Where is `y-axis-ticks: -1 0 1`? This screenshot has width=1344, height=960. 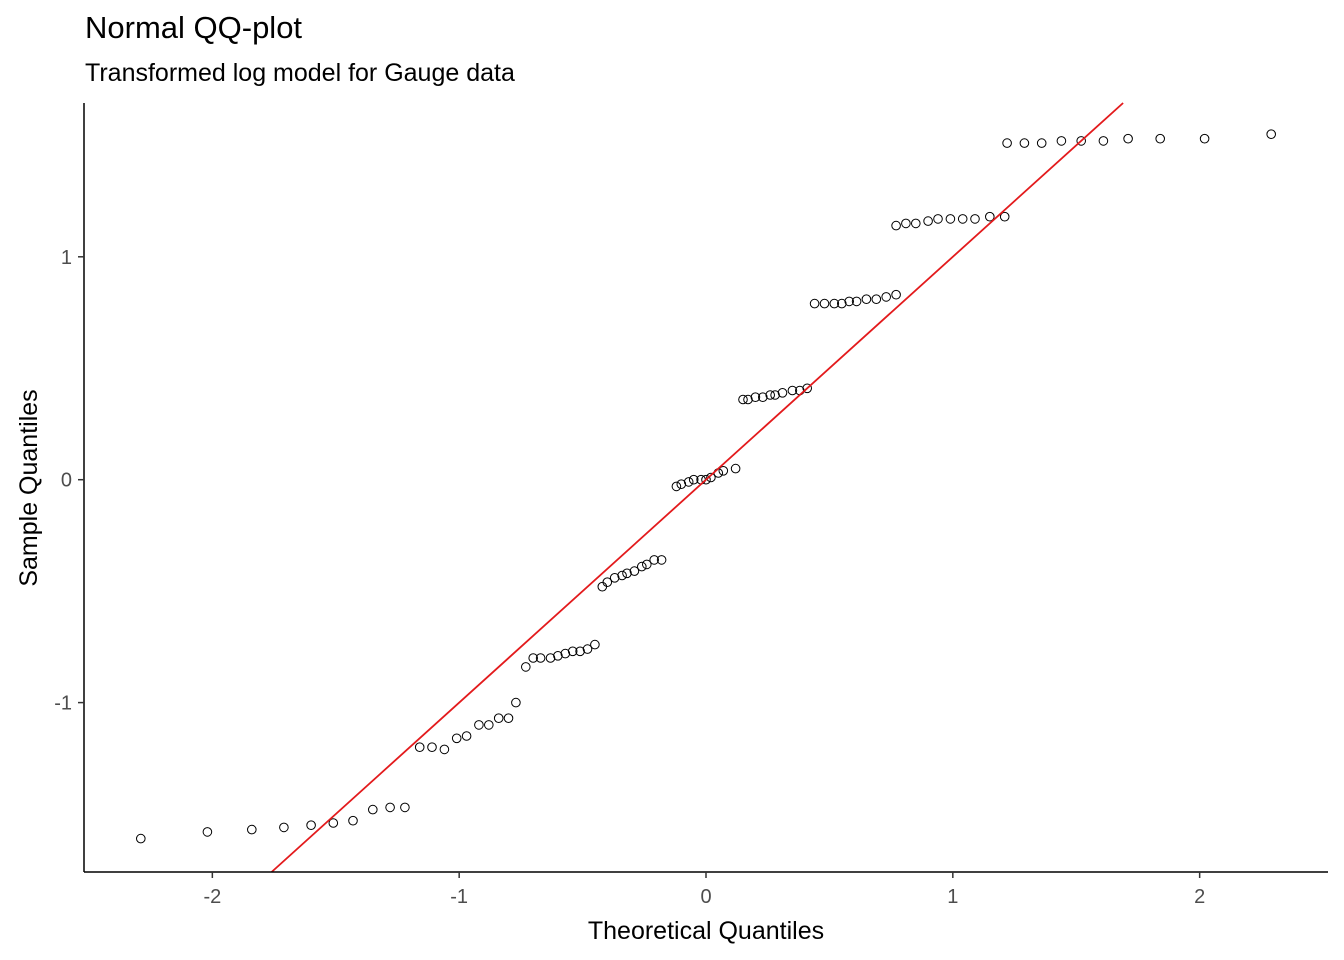
y-axis-ticks: -1 0 1 is located at coordinates (69, 481).